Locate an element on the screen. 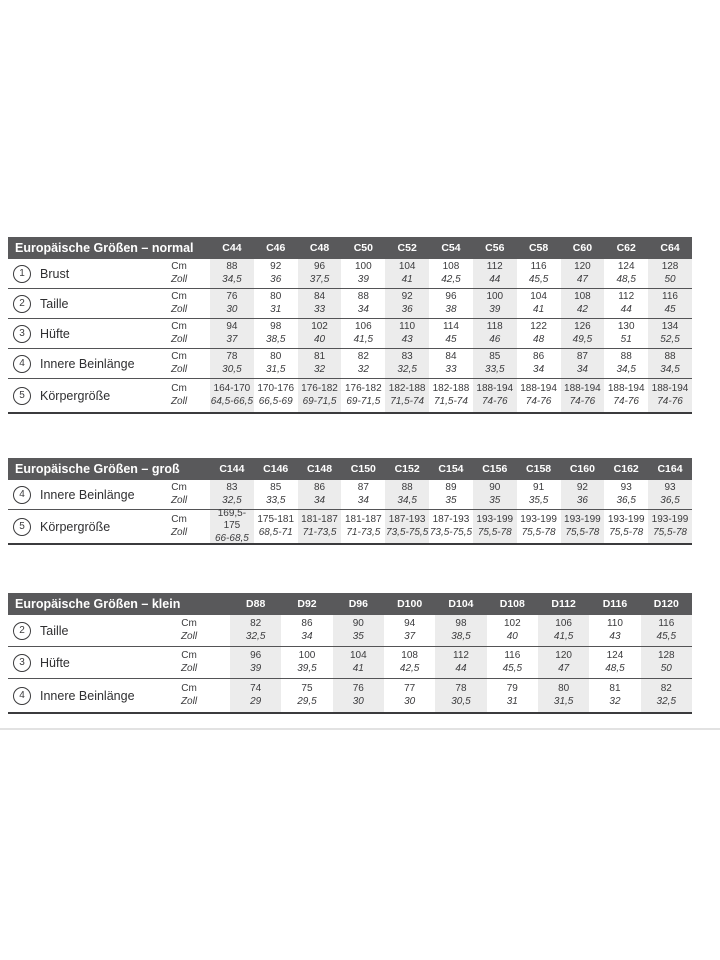  cm-value: 104 is located at coordinates (407, 266).